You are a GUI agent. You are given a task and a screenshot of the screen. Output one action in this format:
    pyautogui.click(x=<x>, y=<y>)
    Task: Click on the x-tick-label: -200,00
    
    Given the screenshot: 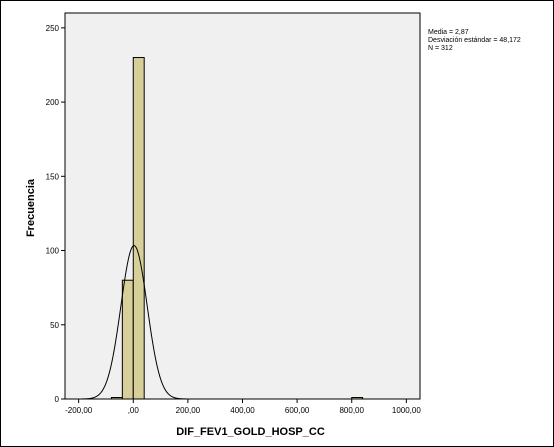 What is the action you would take?
    pyautogui.click(x=79, y=410)
    